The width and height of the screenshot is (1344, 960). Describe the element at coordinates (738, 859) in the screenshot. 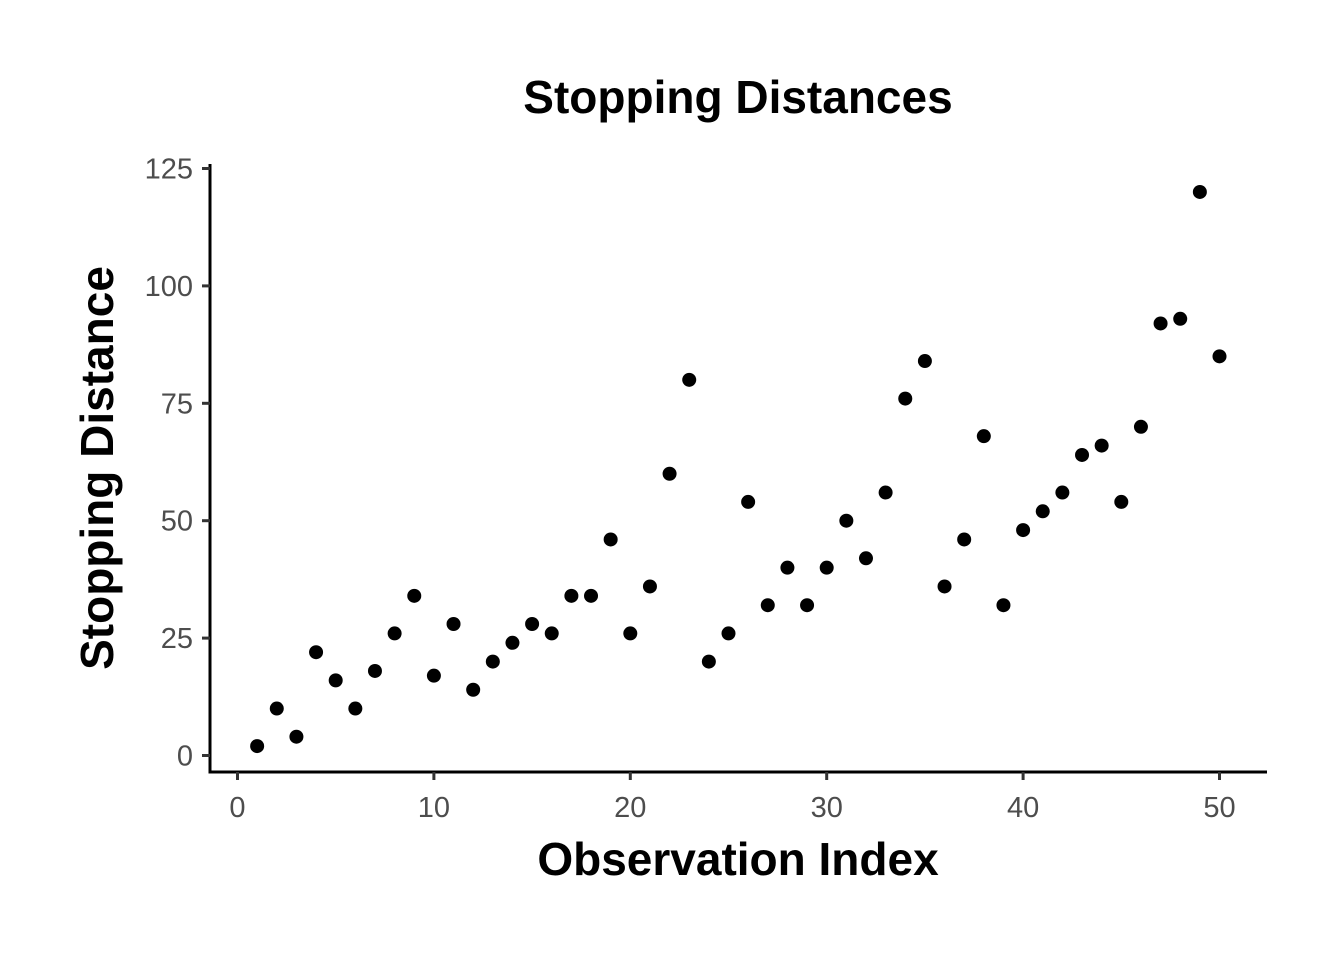

I see `x-axis-title: Observation Index` at that location.